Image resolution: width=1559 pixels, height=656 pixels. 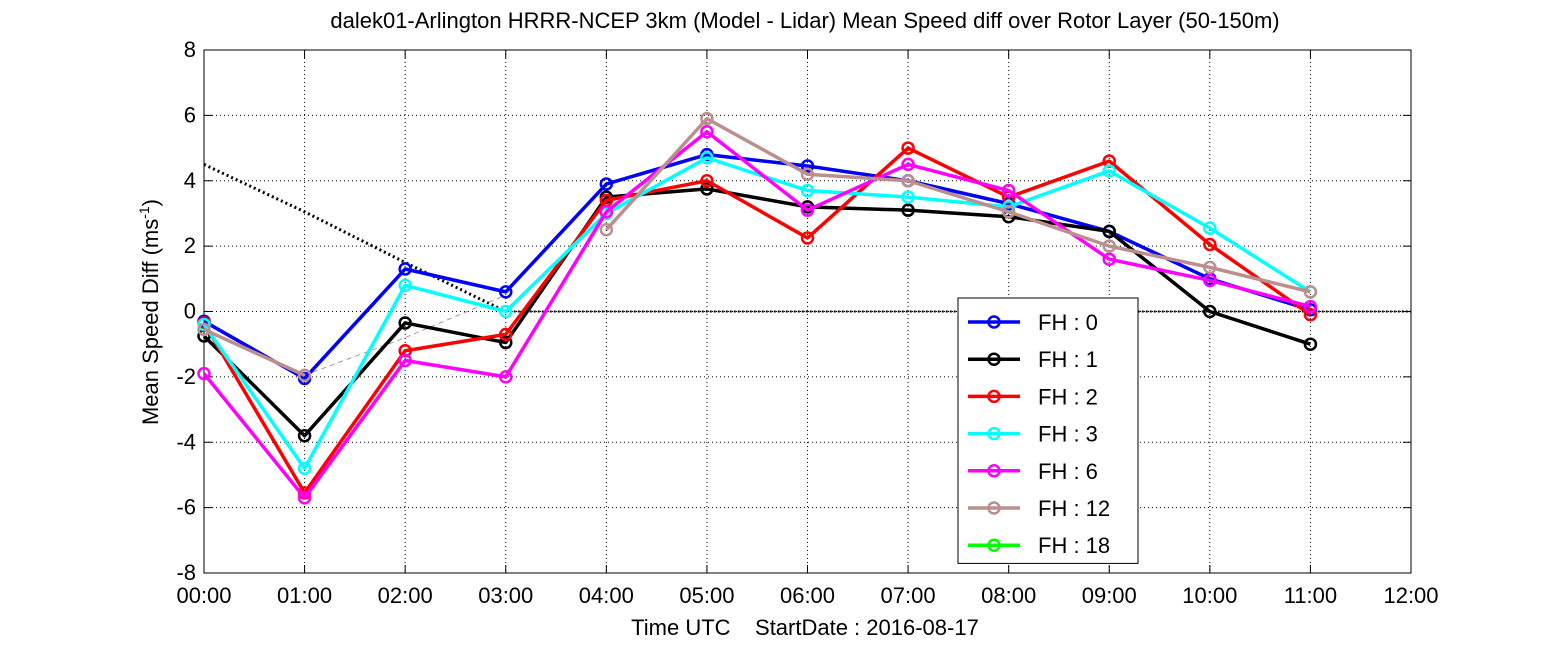 I want to click on legend-label: FH : 0, so click(x=1068, y=322).